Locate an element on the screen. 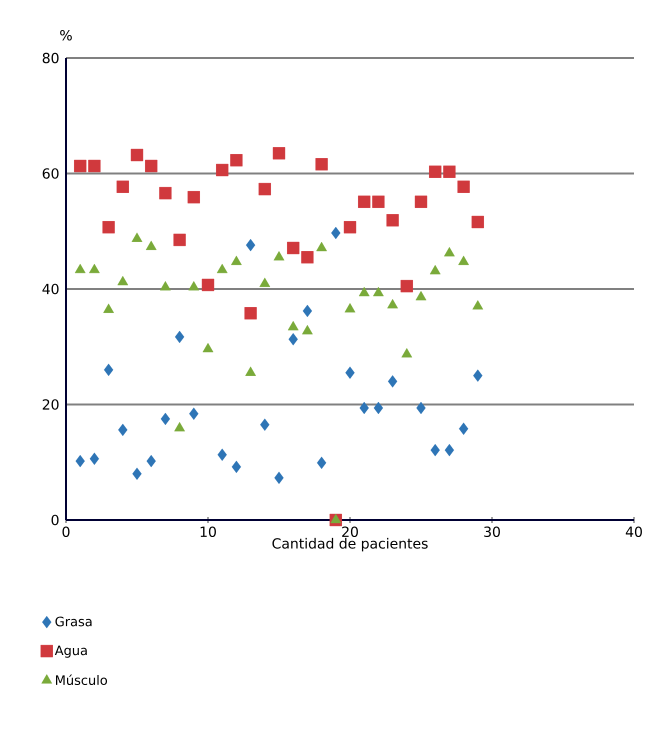 This screenshot has width=646, height=733. x-tick-label: 40 is located at coordinates (634, 532).